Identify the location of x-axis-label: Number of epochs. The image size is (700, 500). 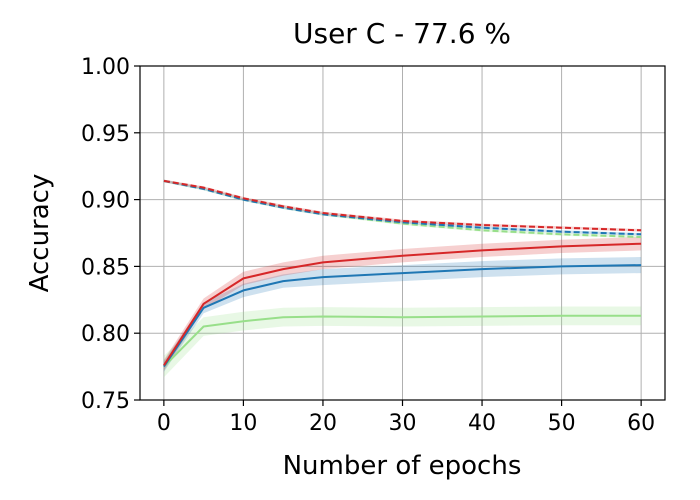
(402, 466).